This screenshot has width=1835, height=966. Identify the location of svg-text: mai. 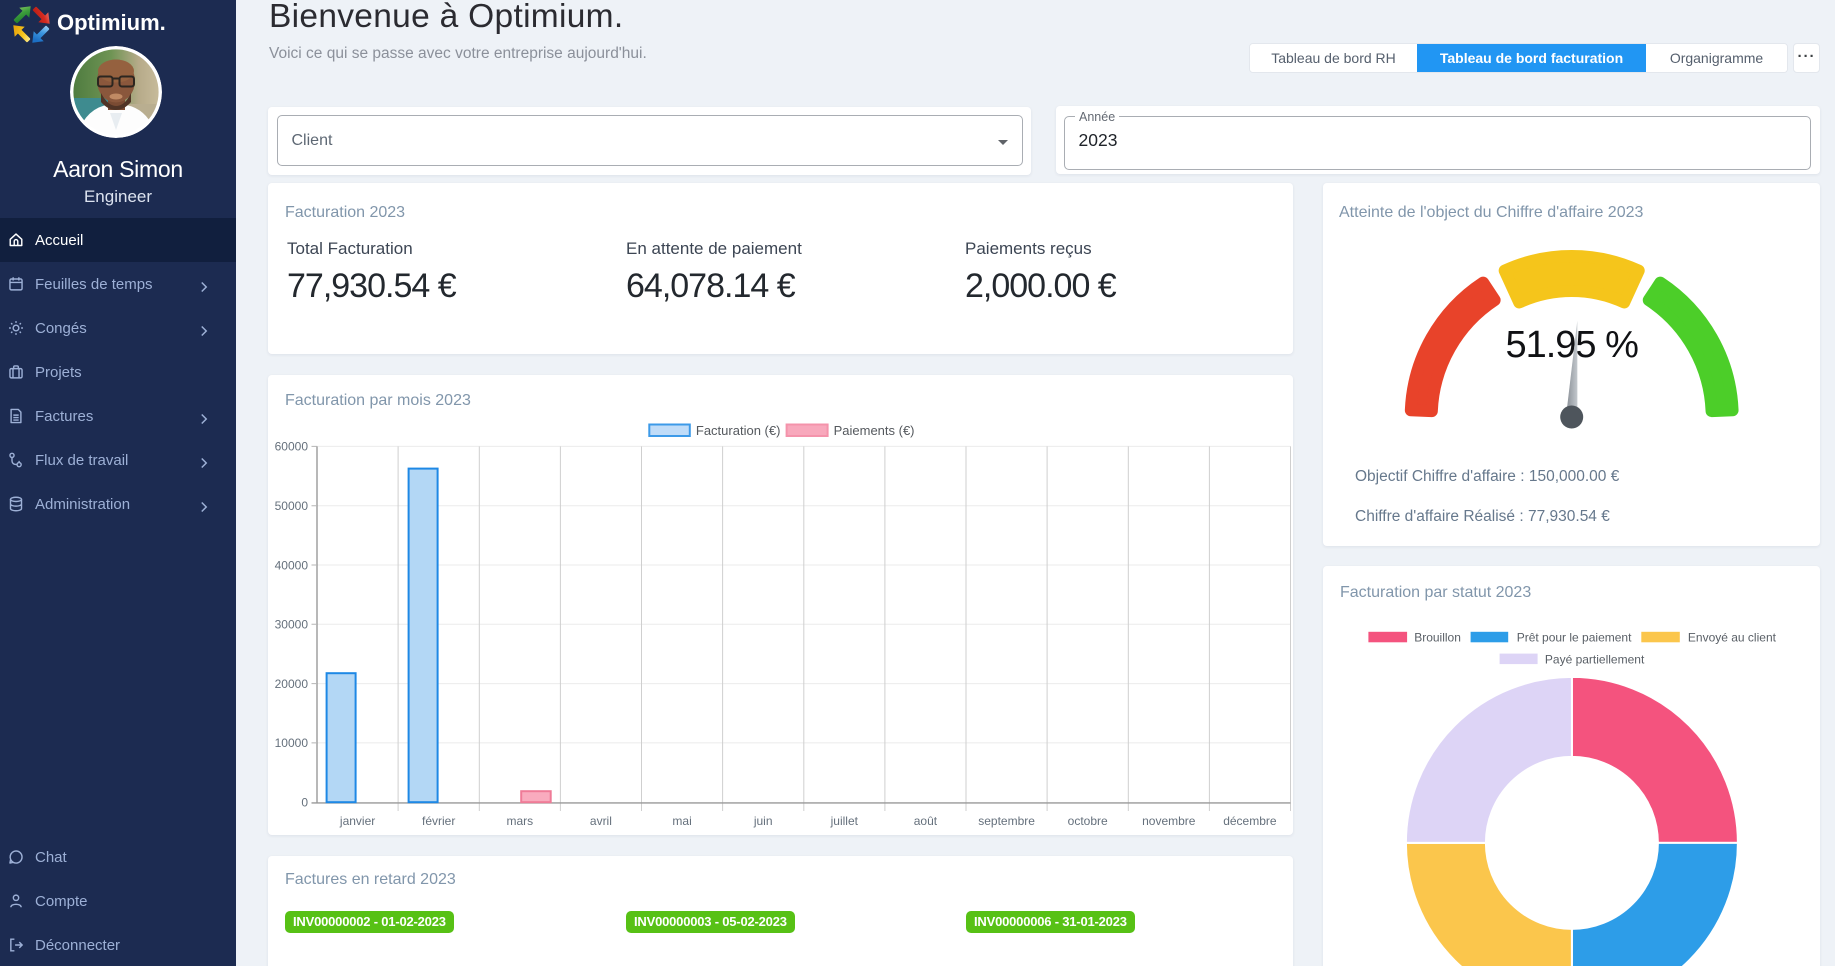
(681, 821).